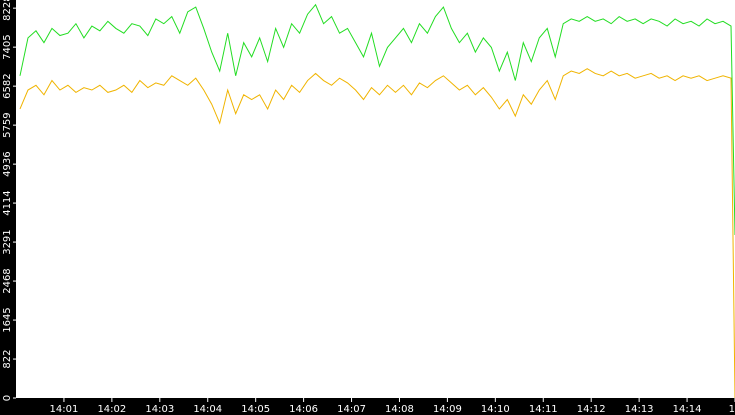  I want to click on x-tick-label: 14:04, so click(207, 409).